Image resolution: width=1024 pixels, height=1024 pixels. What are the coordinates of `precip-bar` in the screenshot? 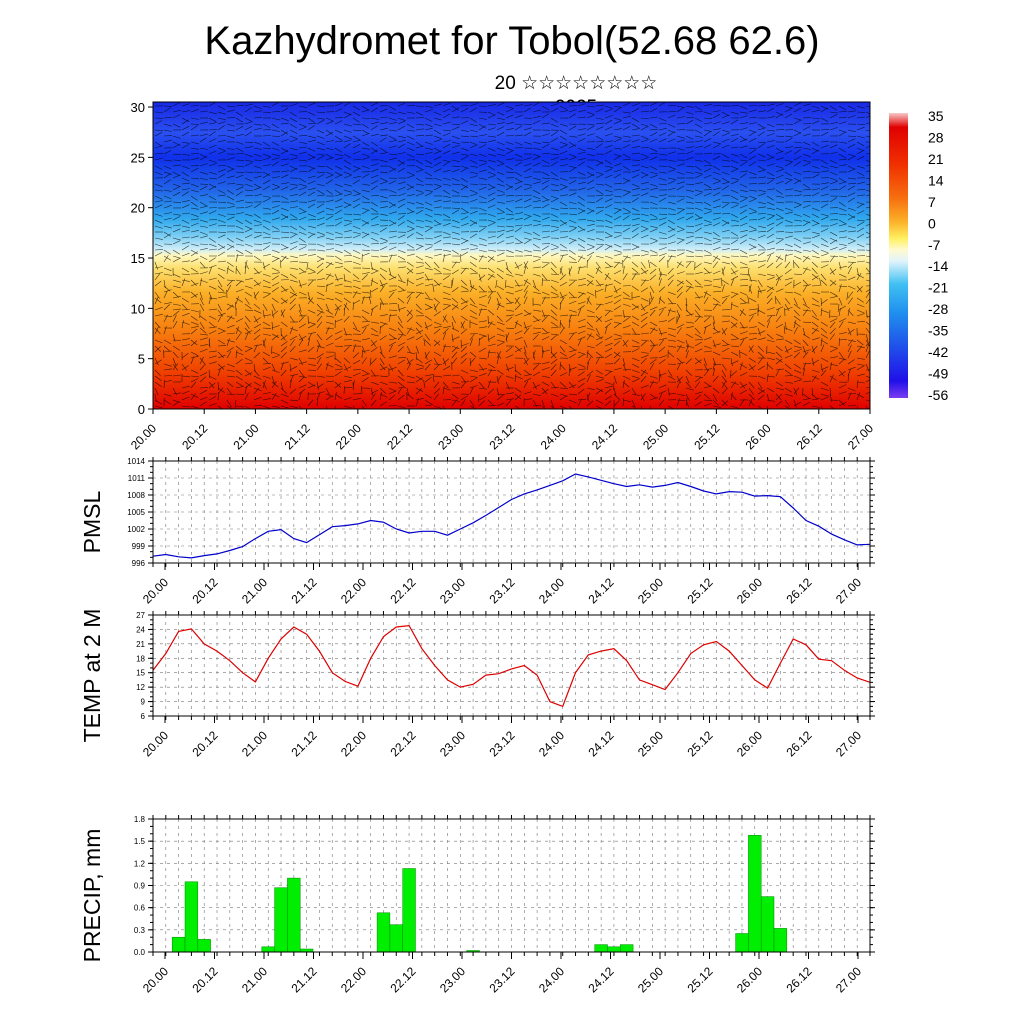 It's located at (627, 948).